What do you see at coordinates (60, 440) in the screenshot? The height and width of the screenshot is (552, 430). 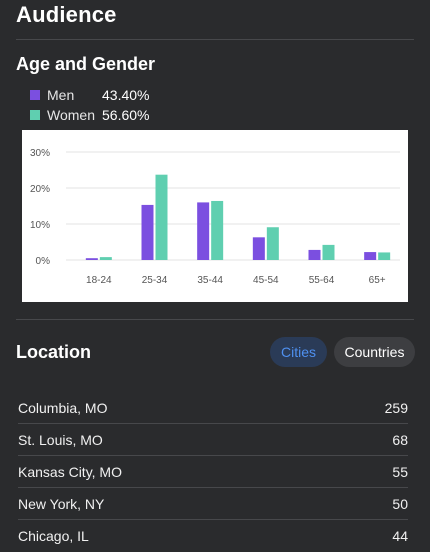 I see `city-name: St. Louis, MO` at bounding box center [60, 440].